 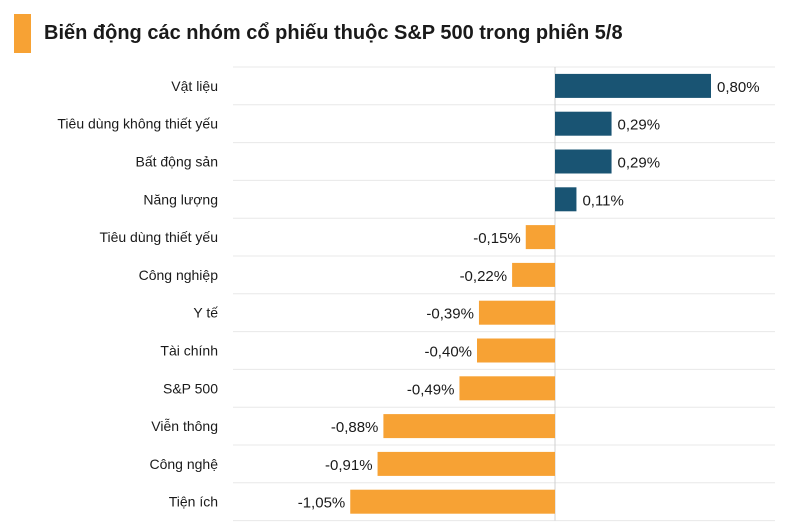 What do you see at coordinates (158, 237) in the screenshot?
I see `category-label: Tiêu dùng thiết yếu` at bounding box center [158, 237].